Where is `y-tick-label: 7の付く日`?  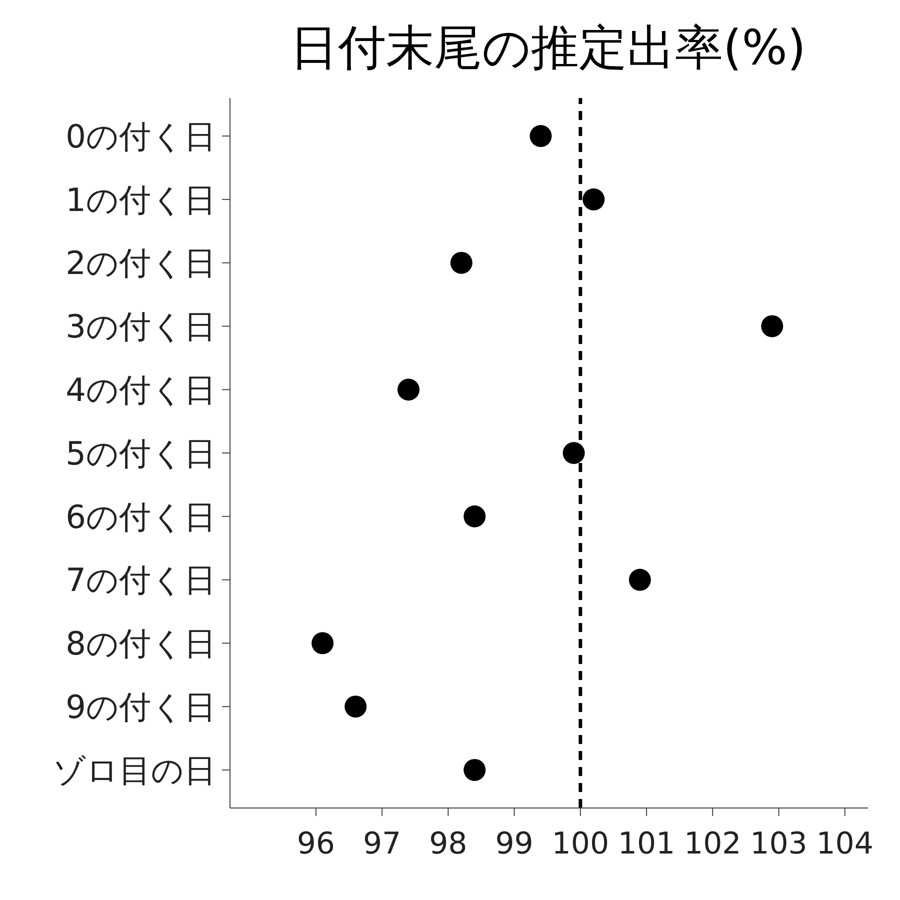
y-tick-label: 7の付く日 is located at coordinates (141, 580).